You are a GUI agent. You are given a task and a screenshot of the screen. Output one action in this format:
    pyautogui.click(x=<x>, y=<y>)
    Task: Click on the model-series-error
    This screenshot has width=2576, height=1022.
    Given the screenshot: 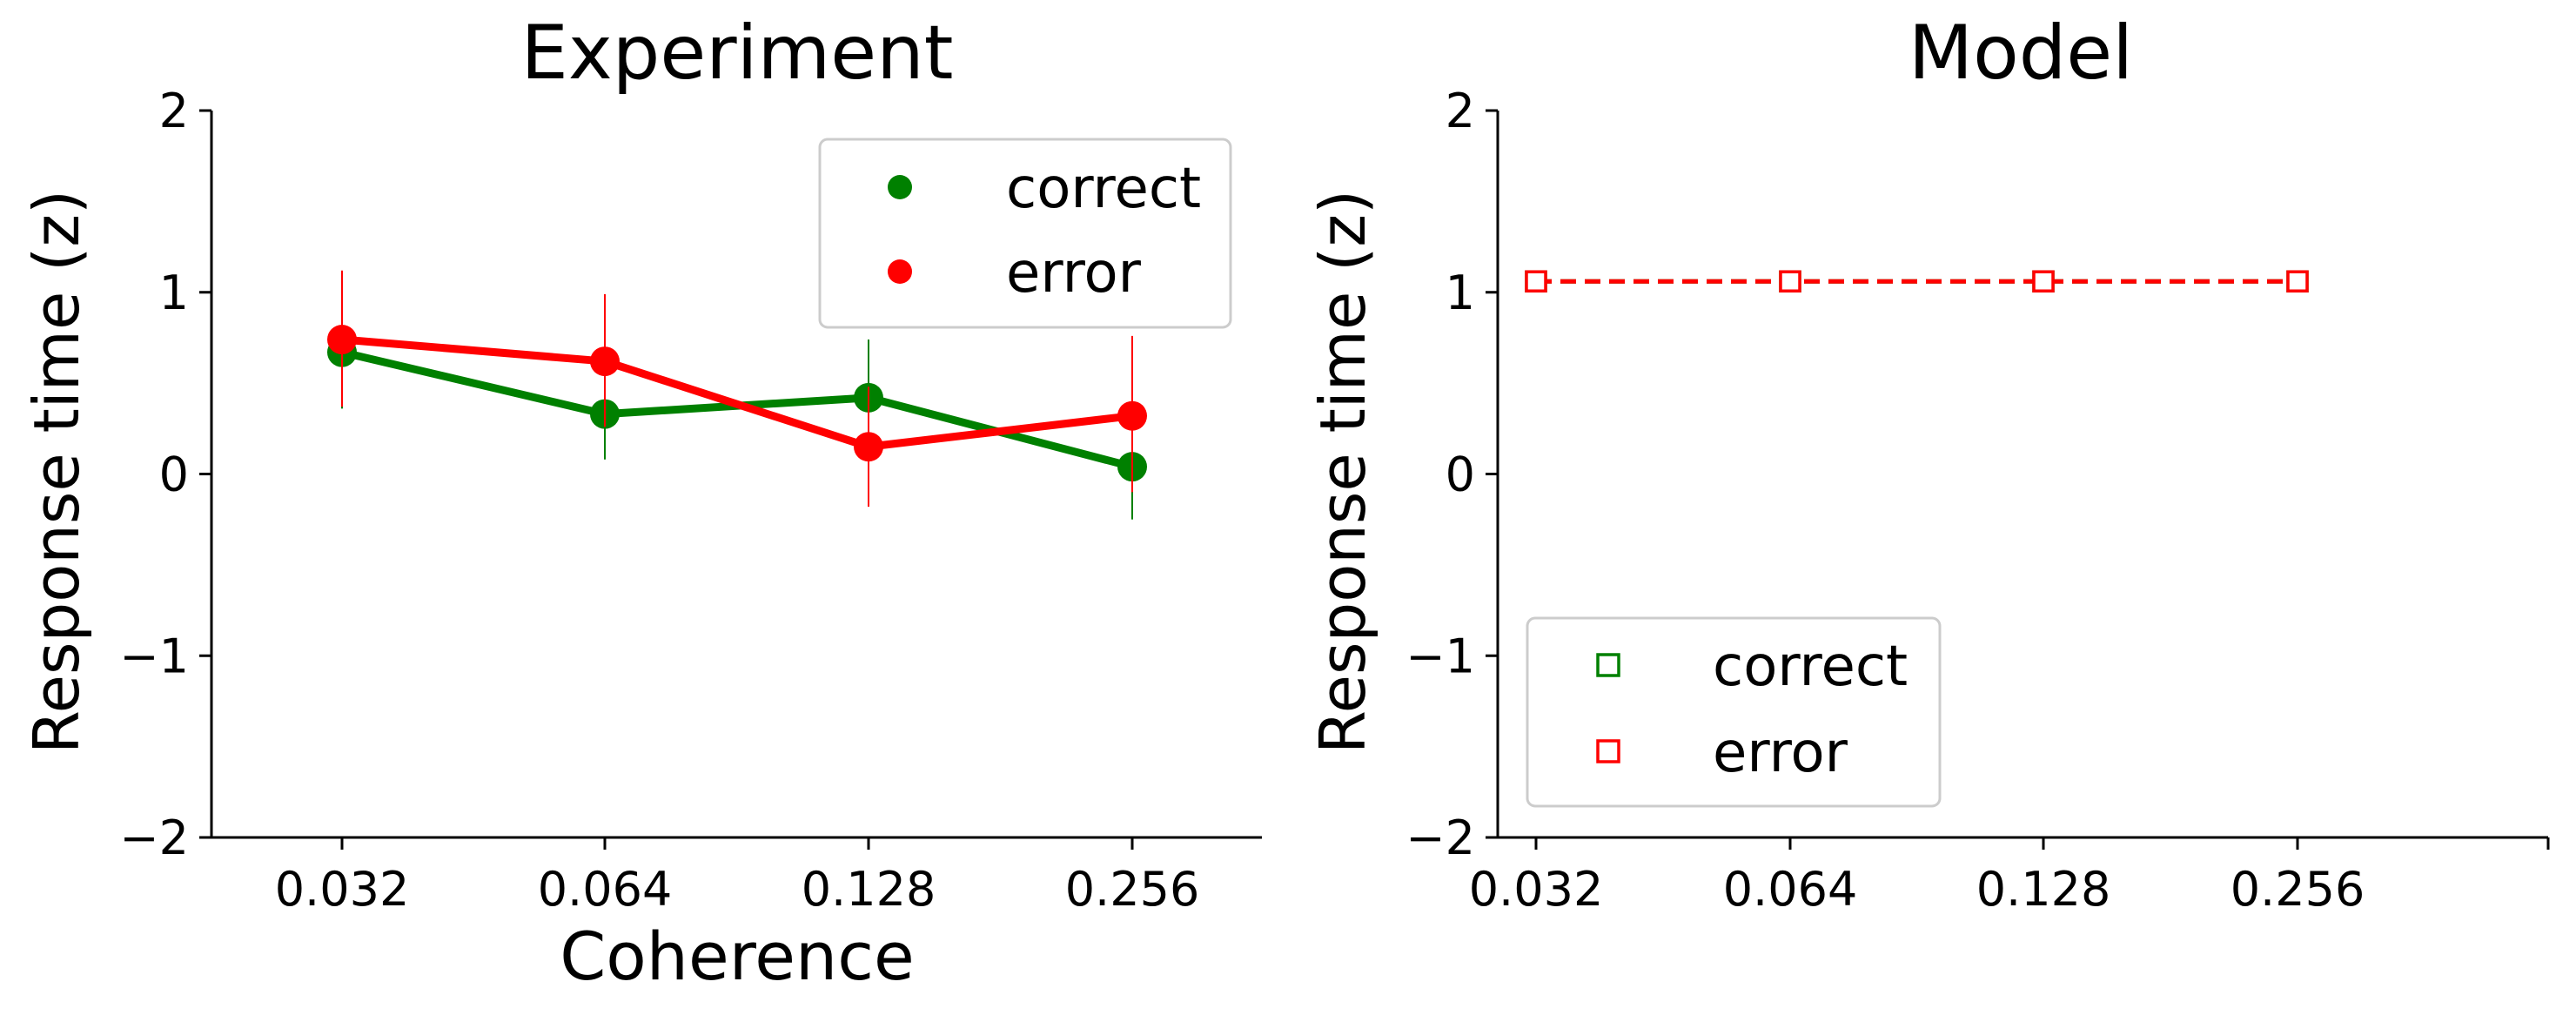 What is the action you would take?
    pyautogui.click(x=1917, y=281)
    